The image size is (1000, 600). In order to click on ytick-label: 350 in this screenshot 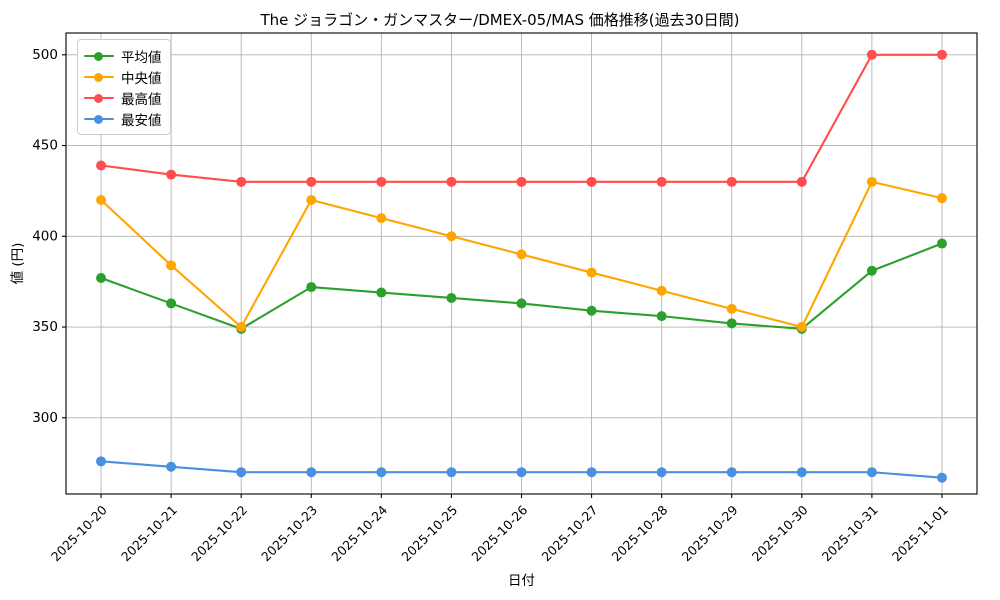, I will do `click(45, 327)`.